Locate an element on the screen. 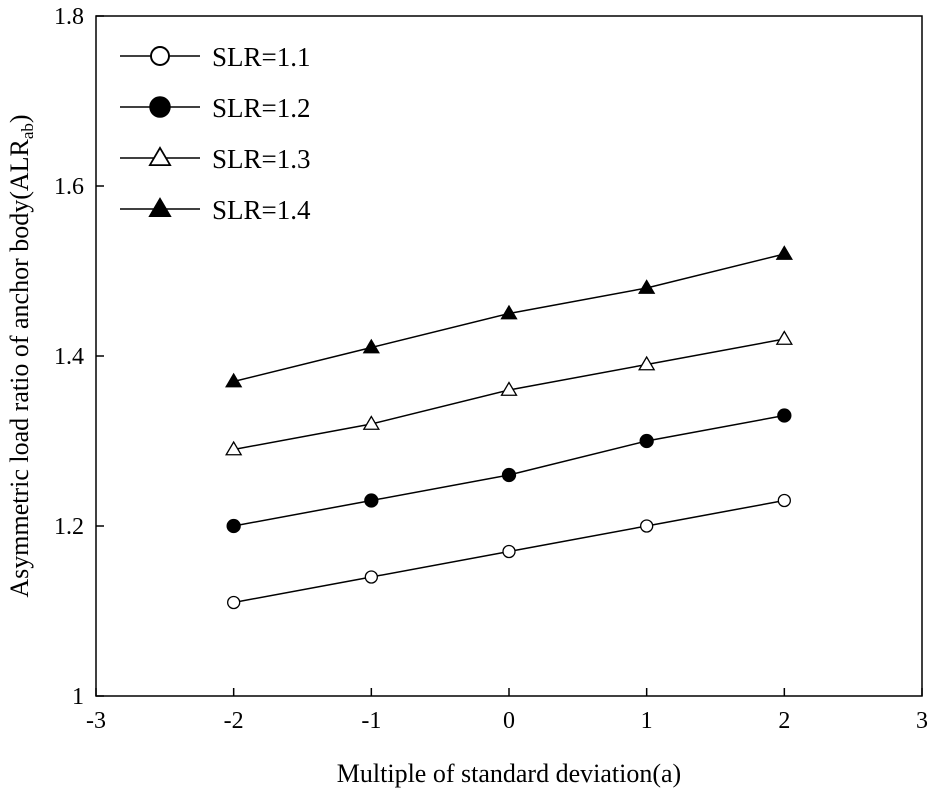 The image size is (934, 798). x-tick-label: -2 is located at coordinates (234, 721).